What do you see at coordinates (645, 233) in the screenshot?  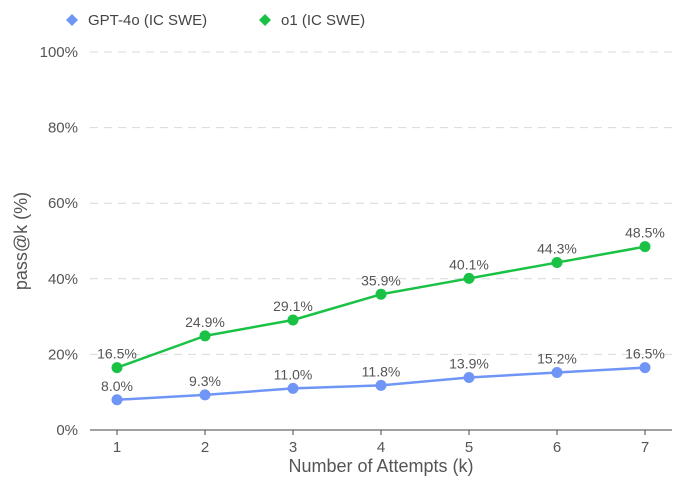 I see `data-label: 48.5%` at bounding box center [645, 233].